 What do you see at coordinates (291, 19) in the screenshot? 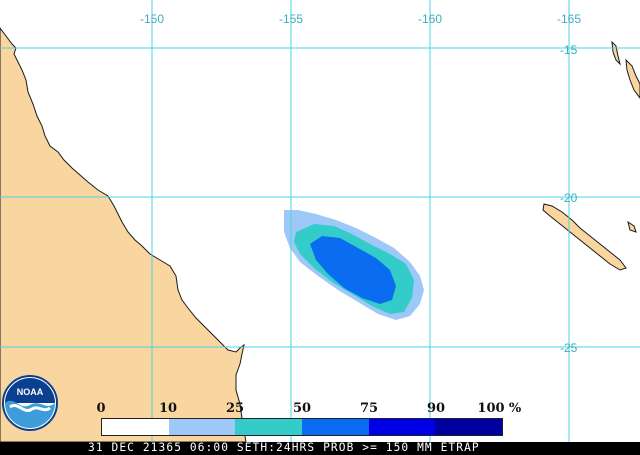
I see `longitude-label: -155` at bounding box center [291, 19].